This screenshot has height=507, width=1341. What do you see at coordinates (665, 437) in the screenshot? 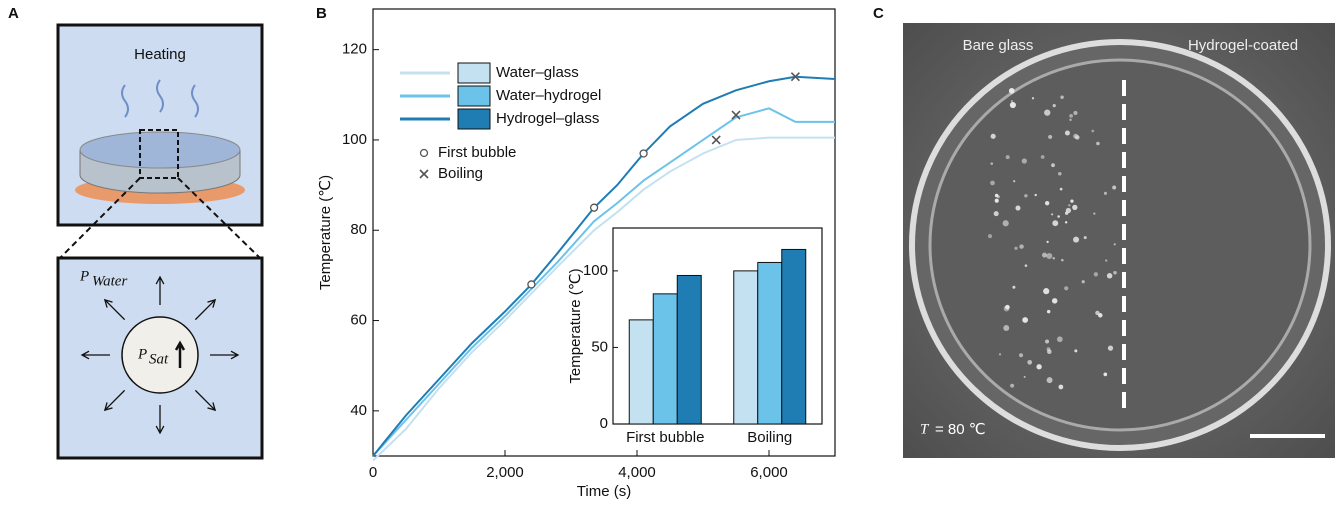
I see `x-tick-label: First bubble` at bounding box center [665, 437].